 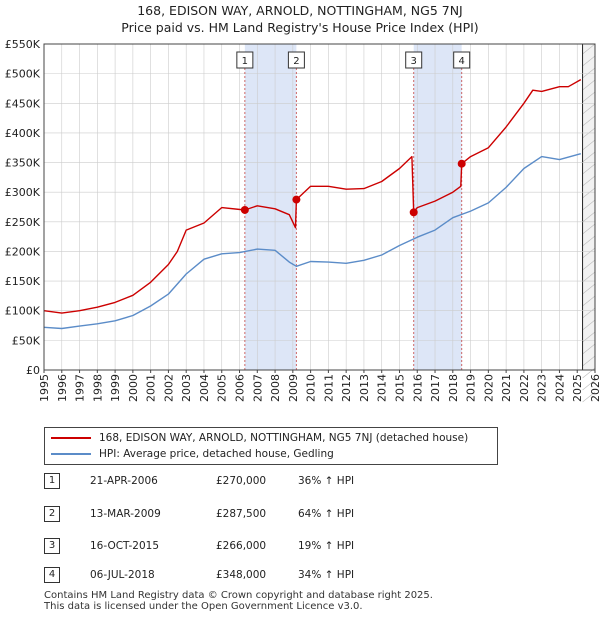 I want to click on sale-price: £287,500, so click(x=241, y=514).